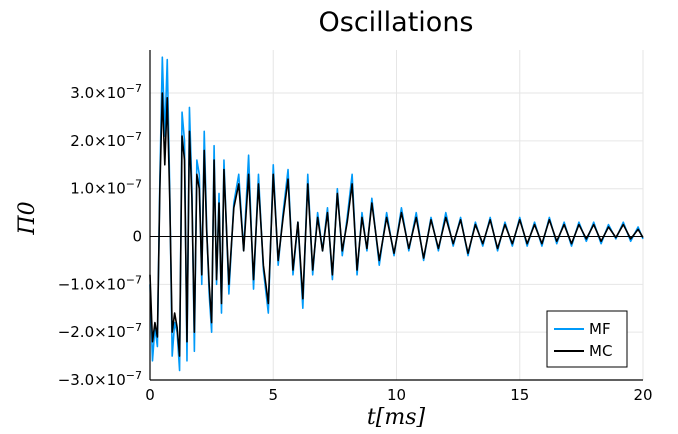 The height and width of the screenshot is (434, 678). I want to click on chart-title: Oscillations, so click(396, 22).